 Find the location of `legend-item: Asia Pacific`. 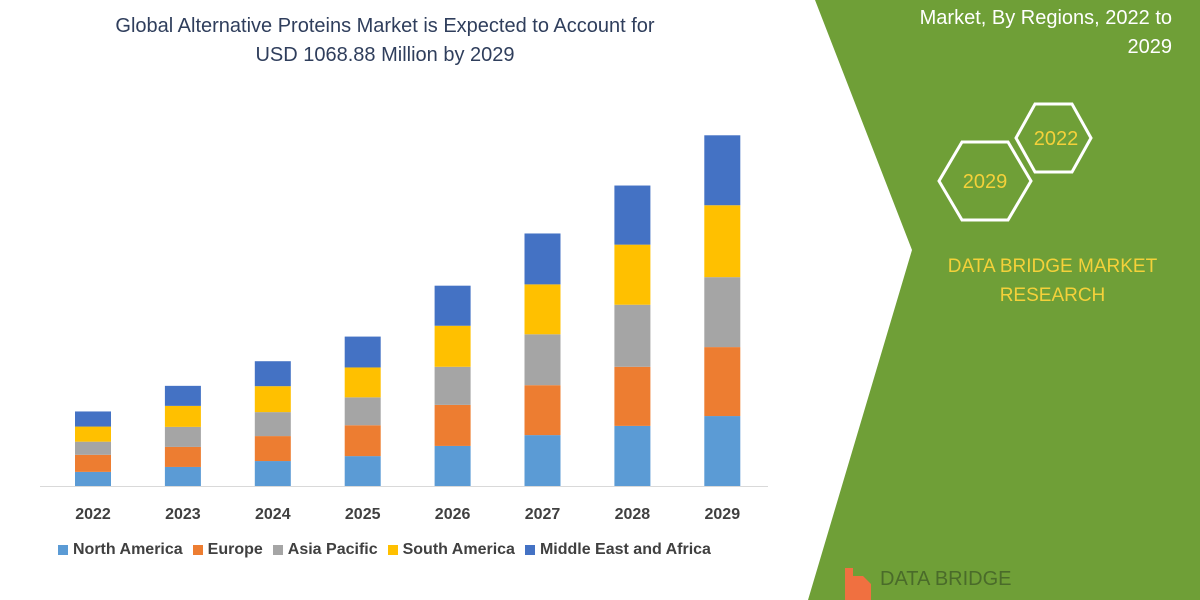

legend-item: Asia Pacific is located at coordinates (325, 550).